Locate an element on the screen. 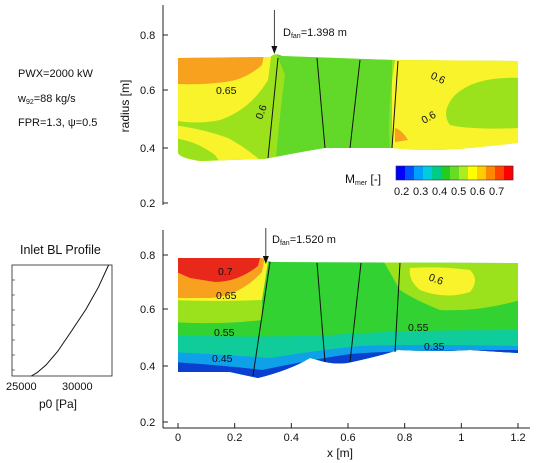 The image size is (550, 463). colorbar-tick-5: 0.7 is located at coordinates (496, 192).